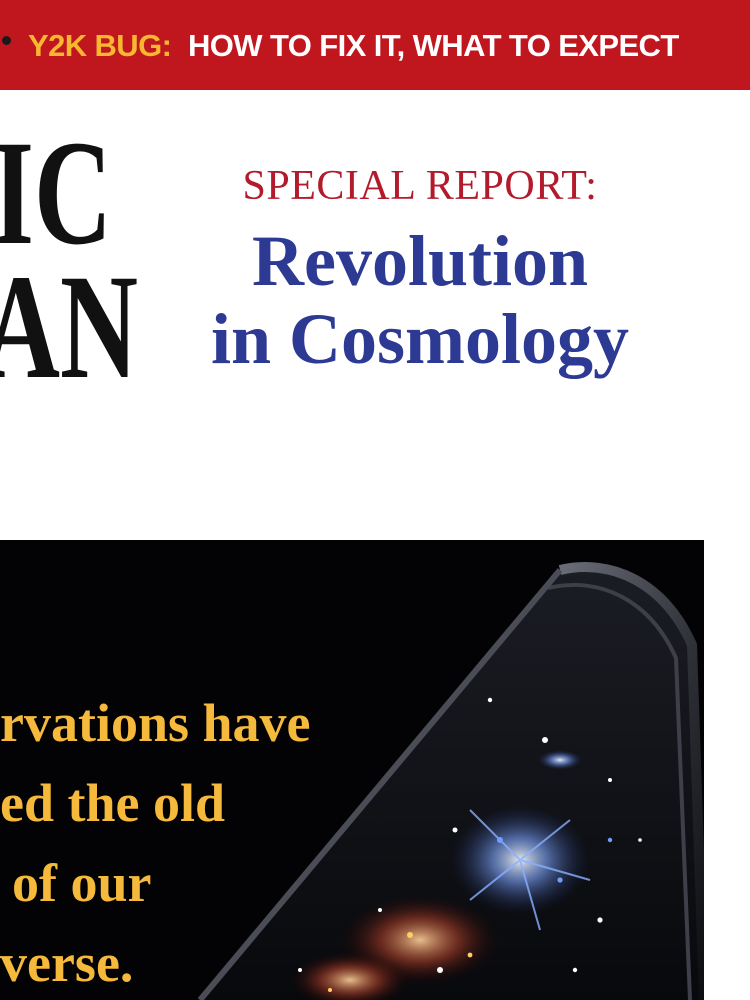 This screenshot has height=1000, width=750. I want to click on page-margin, so click(727, 770).